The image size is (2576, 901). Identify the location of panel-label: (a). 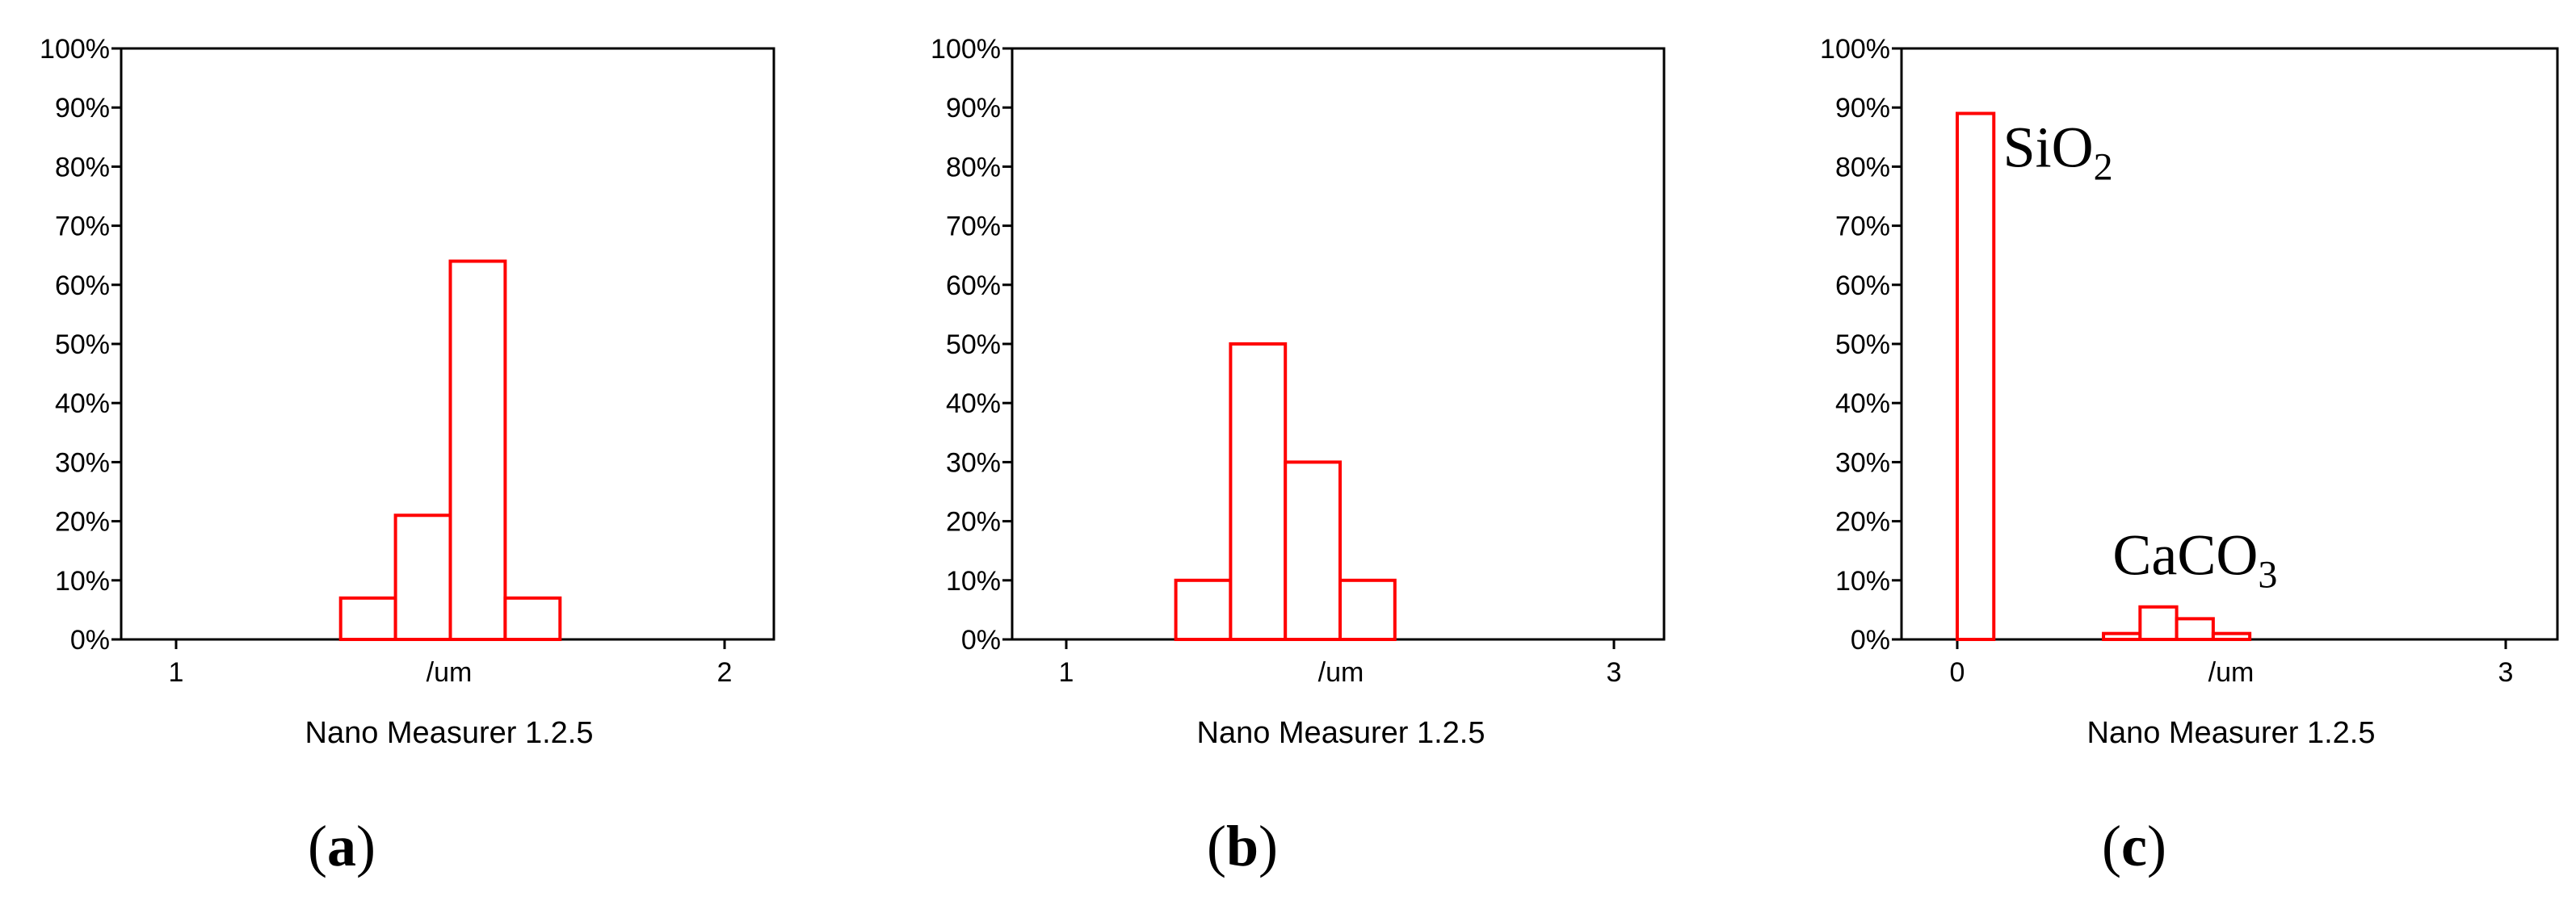
(342, 846).